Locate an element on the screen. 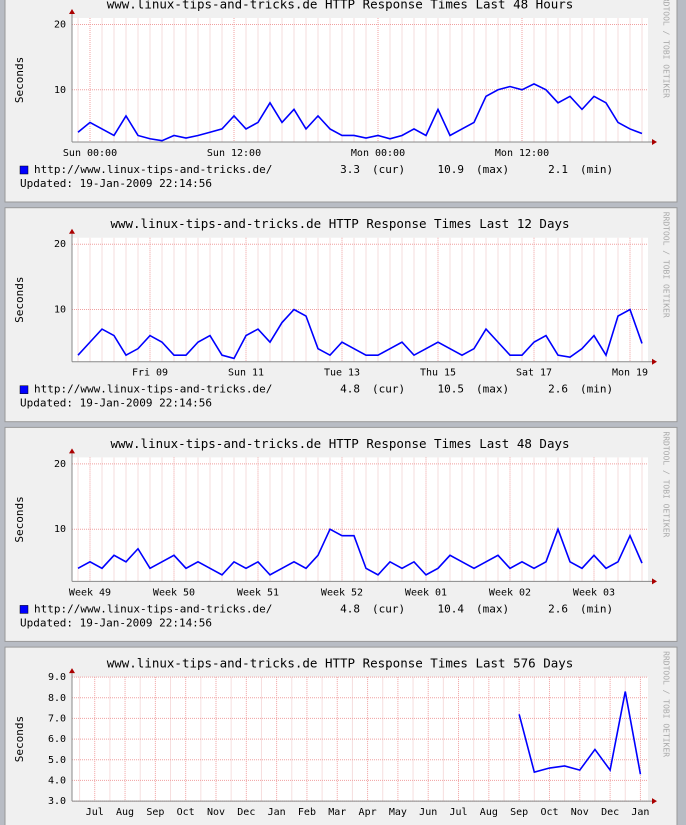 Image resolution: width=686 pixels, height=825 pixels. x-tick-label: Tue 13 is located at coordinates (342, 373).